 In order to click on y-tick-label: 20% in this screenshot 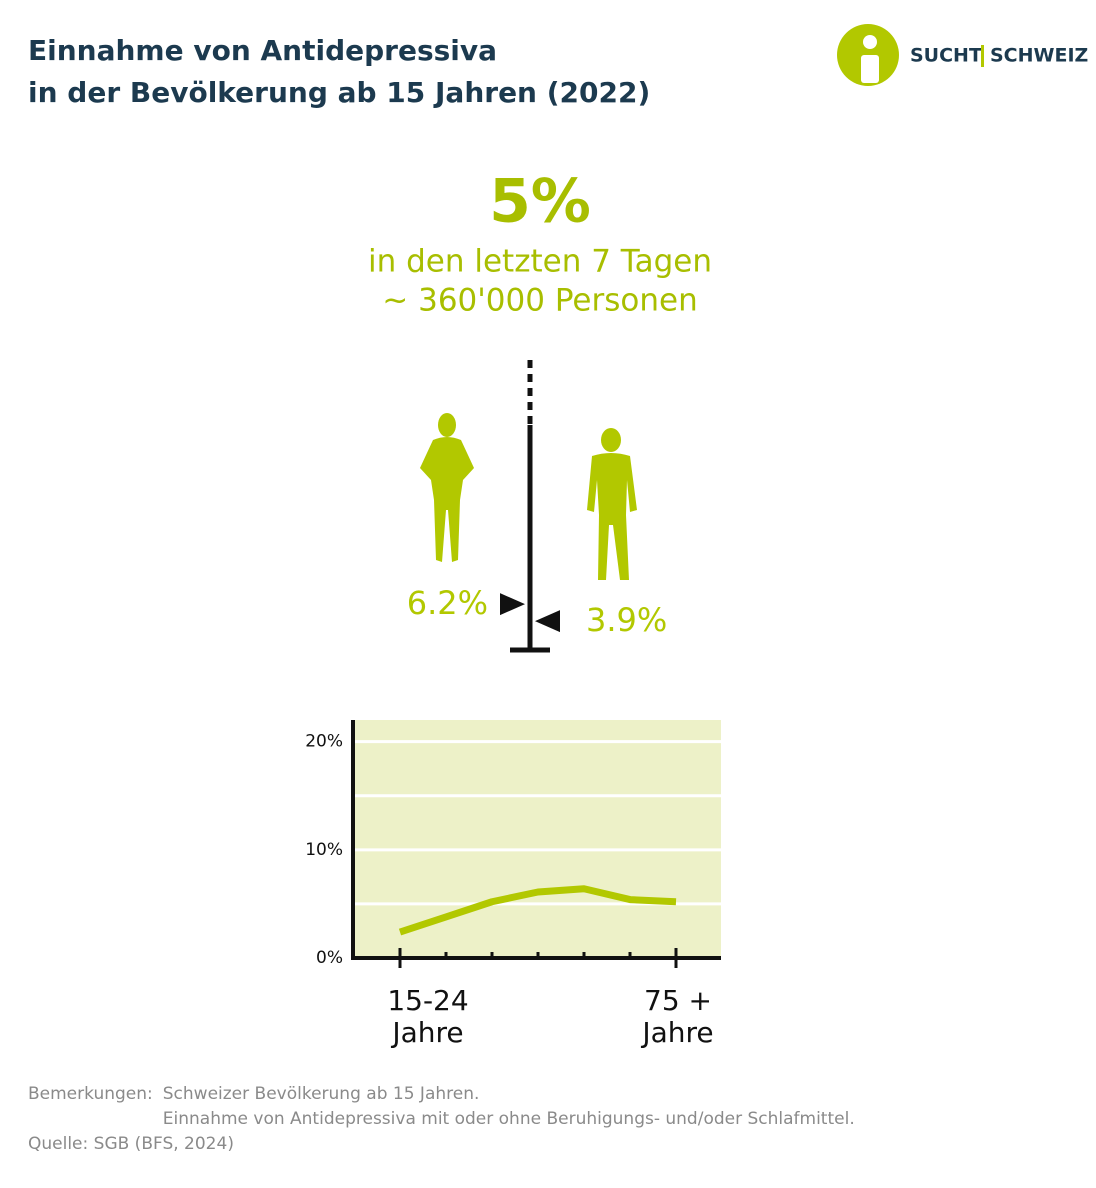, I will do `click(324, 742)`.